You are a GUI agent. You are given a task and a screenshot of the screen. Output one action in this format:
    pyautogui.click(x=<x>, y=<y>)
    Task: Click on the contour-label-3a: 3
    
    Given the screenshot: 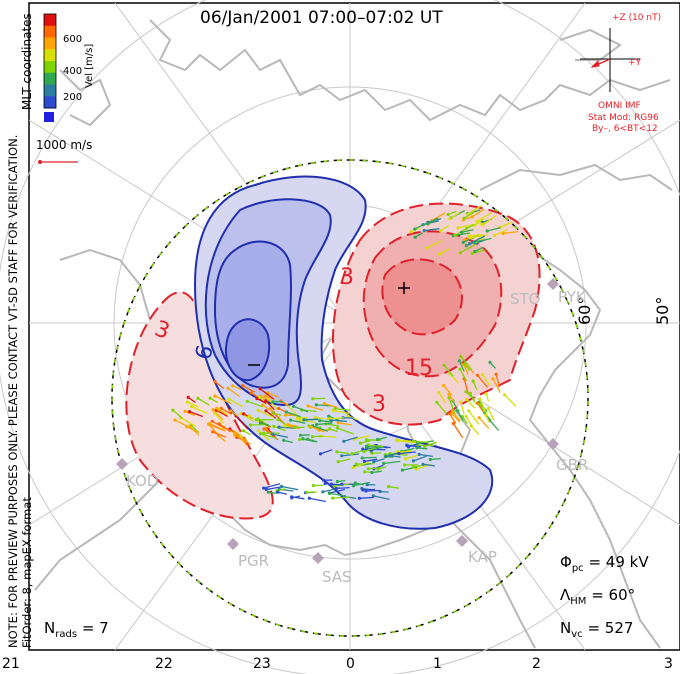 What is the action you would take?
    pyautogui.click(x=347, y=277)
    